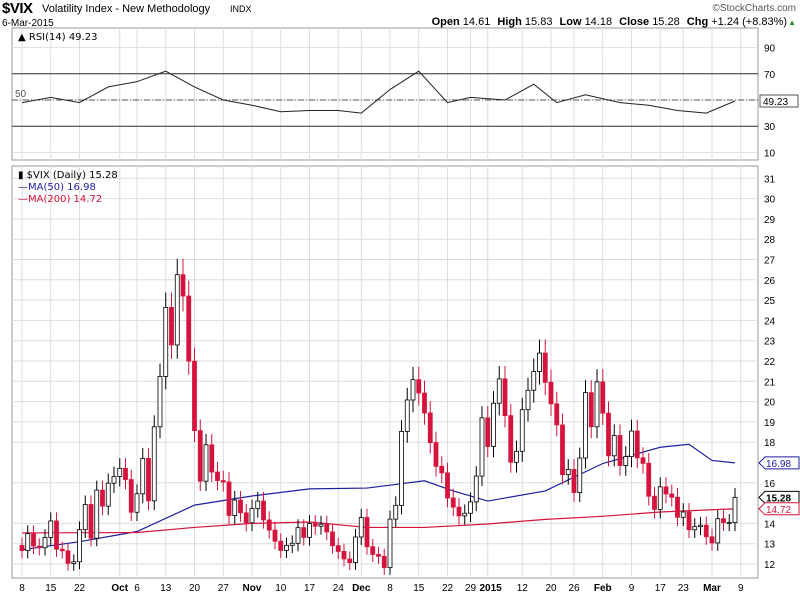 Image resolution: width=800 pixels, height=596 pixels. What do you see at coordinates (684, 588) in the screenshot?
I see `x-tick-label: 23` at bounding box center [684, 588].